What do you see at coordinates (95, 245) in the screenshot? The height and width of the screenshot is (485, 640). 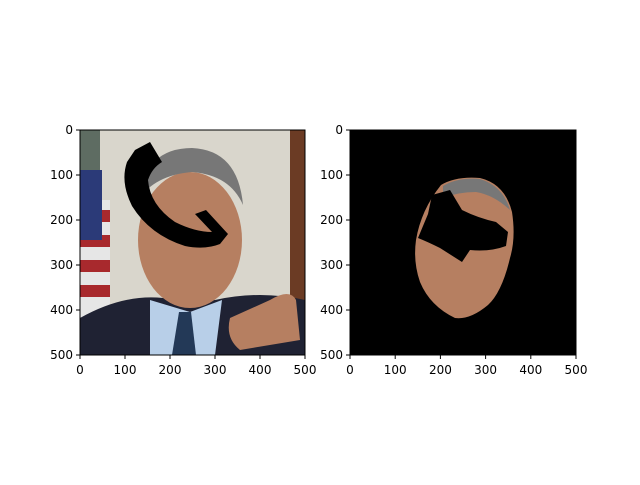 I see `flag` at bounding box center [95, 245].